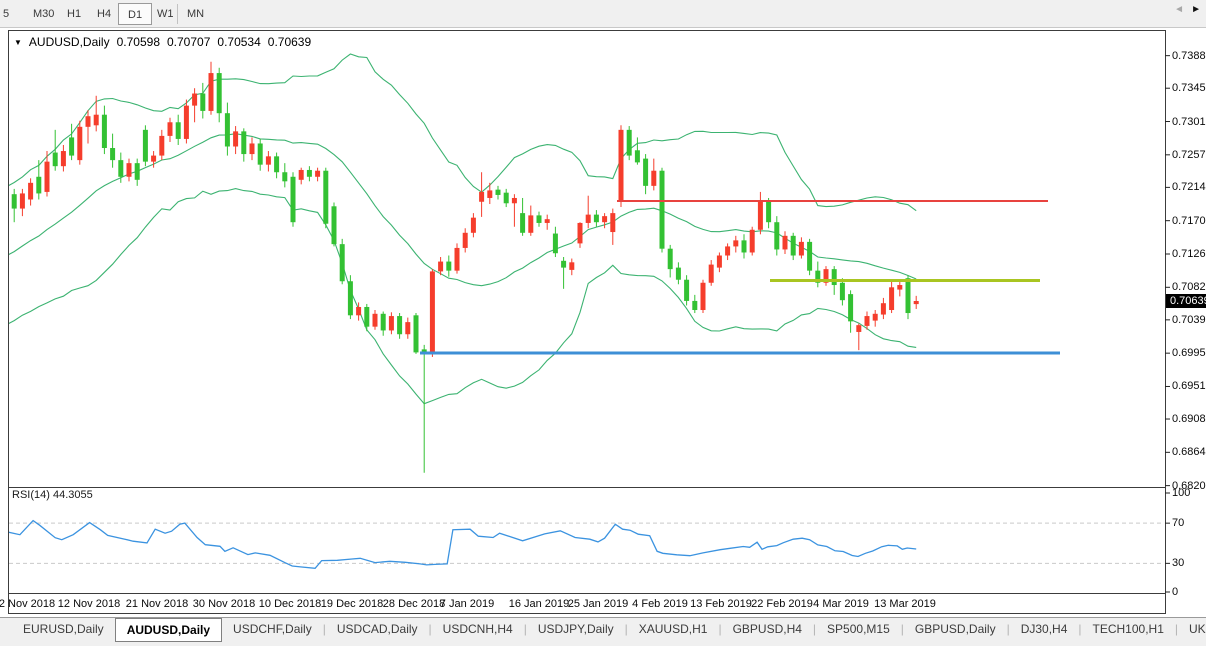 The image size is (1206, 646). What do you see at coordinates (1044, 629) in the screenshot?
I see `chart-tab-dj30-h4: DJ30,H4` at bounding box center [1044, 629].